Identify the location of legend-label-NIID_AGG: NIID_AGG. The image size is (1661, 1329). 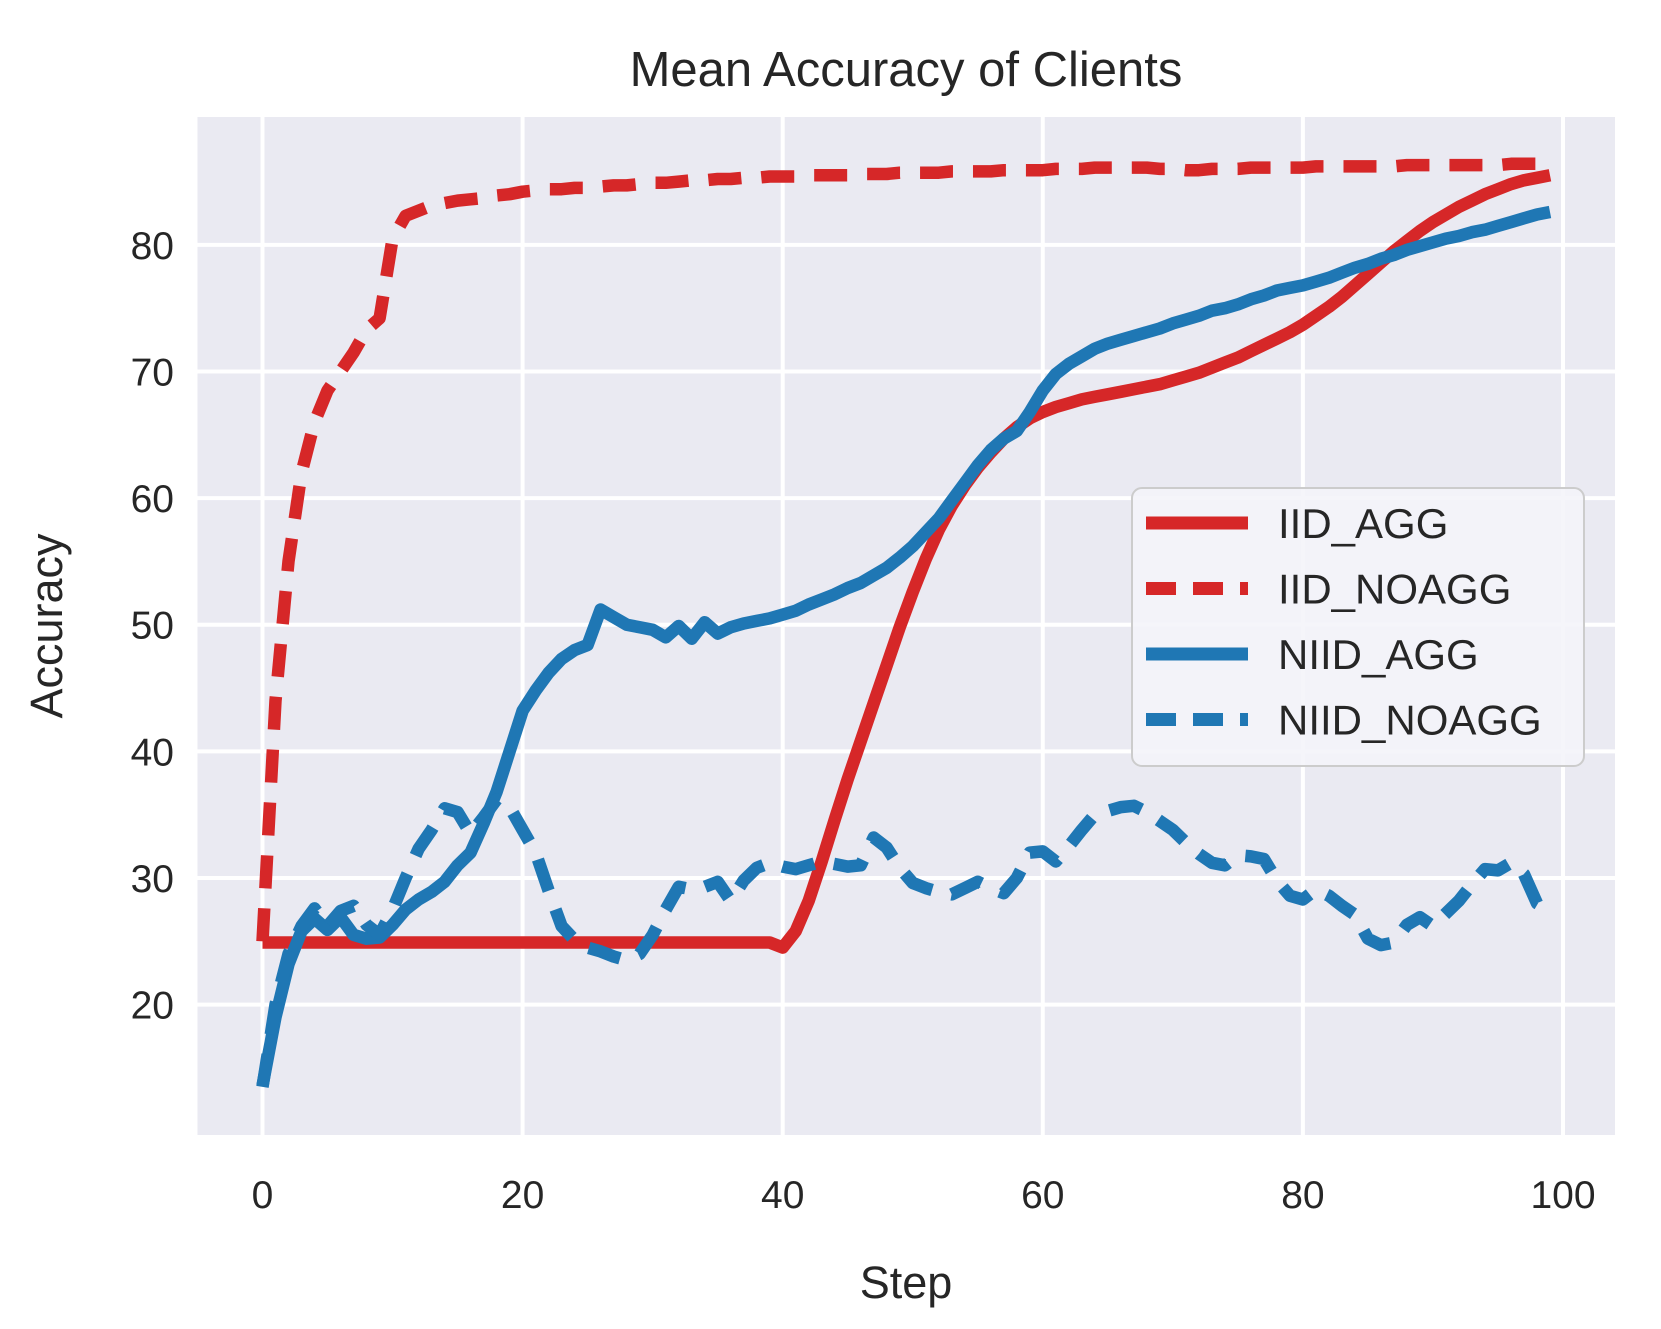
(1378, 654).